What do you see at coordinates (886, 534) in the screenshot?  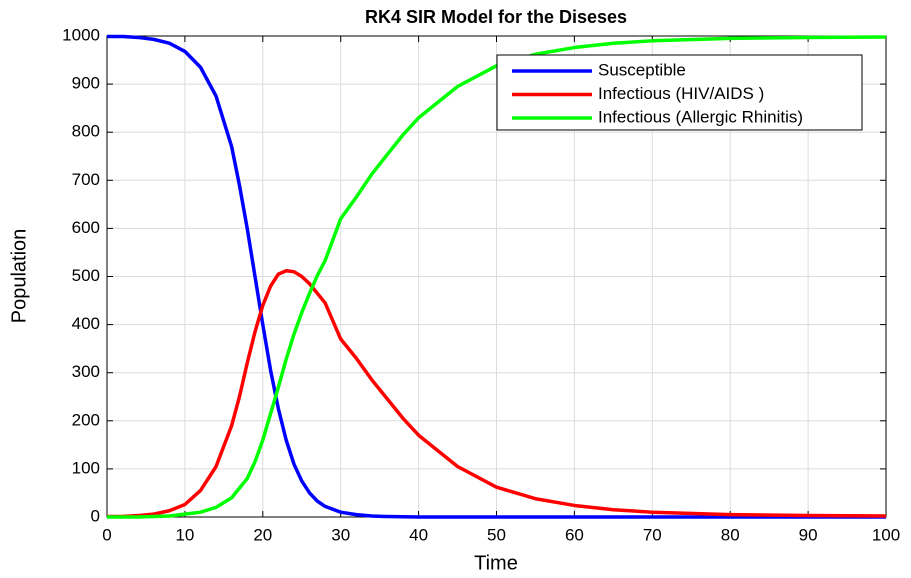 I see `x-tick-label: 100` at bounding box center [886, 534].